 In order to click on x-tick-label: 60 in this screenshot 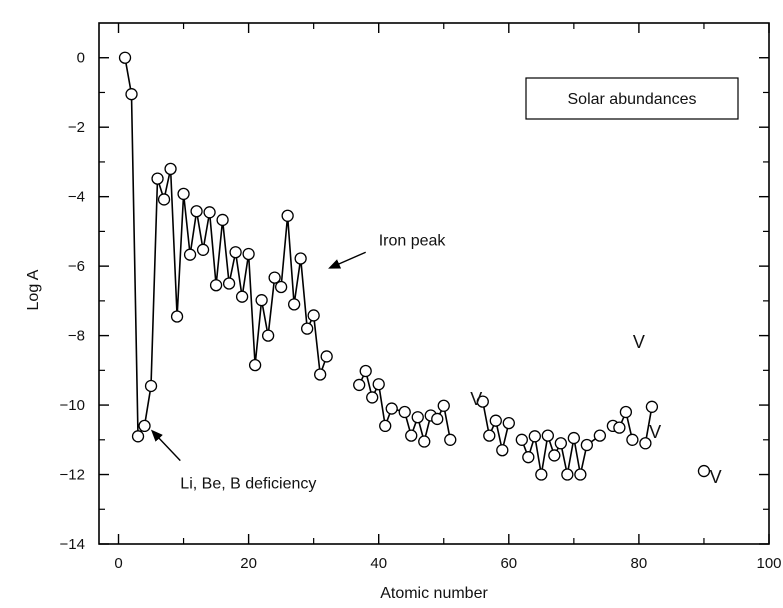, I will do `click(508, 563)`.